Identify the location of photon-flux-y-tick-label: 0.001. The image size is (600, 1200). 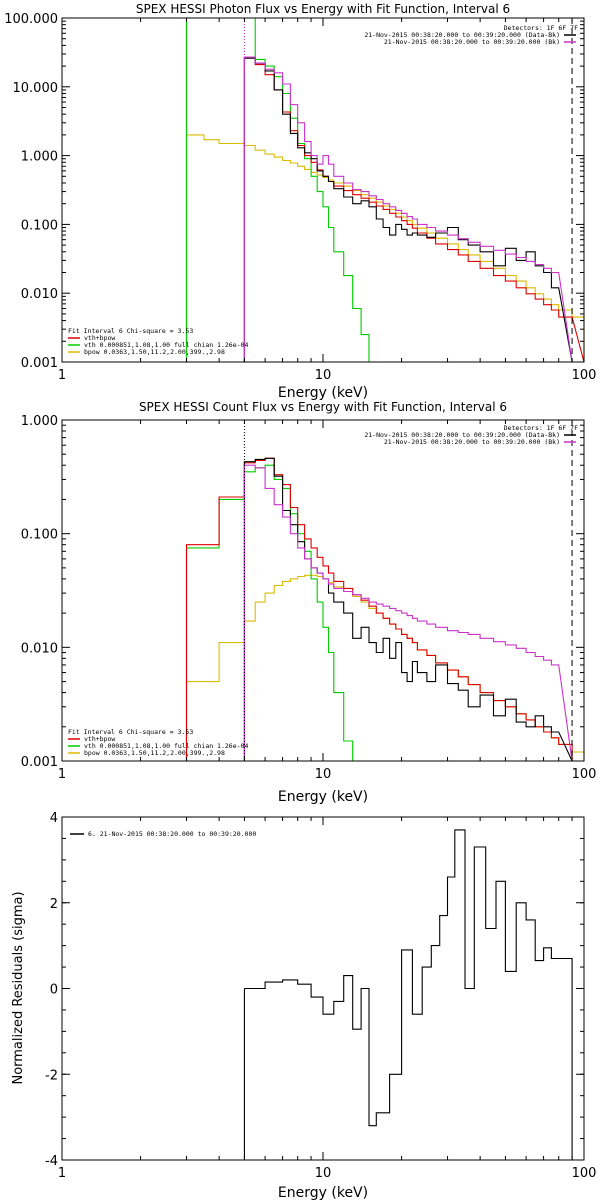
(39, 363).